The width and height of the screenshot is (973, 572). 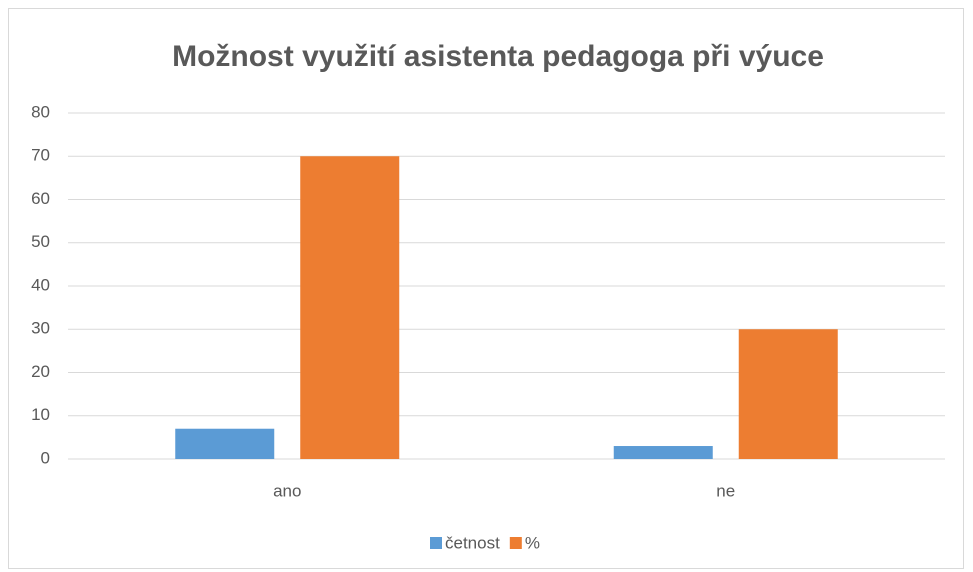 What do you see at coordinates (40, 414) in the screenshot?
I see `y-tick-label: 10` at bounding box center [40, 414].